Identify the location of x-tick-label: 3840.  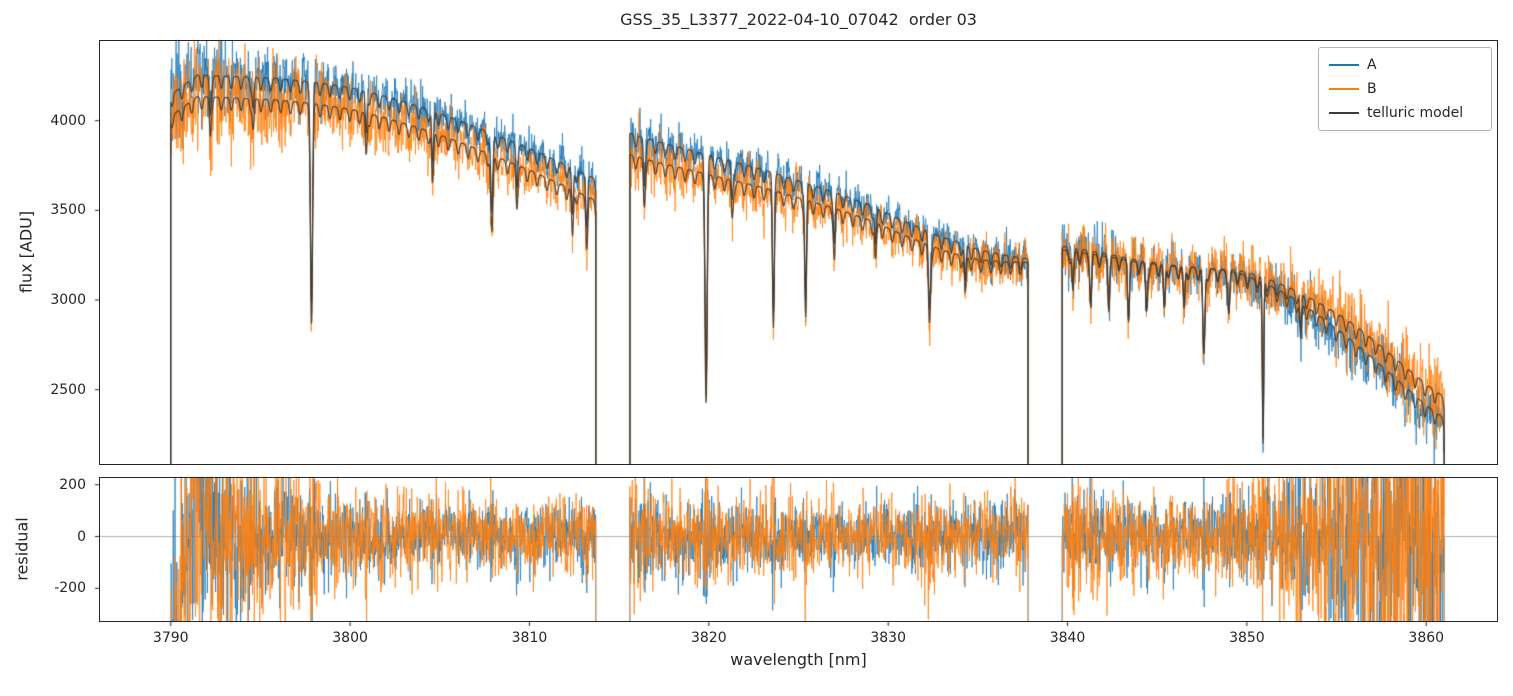
(1067, 638).